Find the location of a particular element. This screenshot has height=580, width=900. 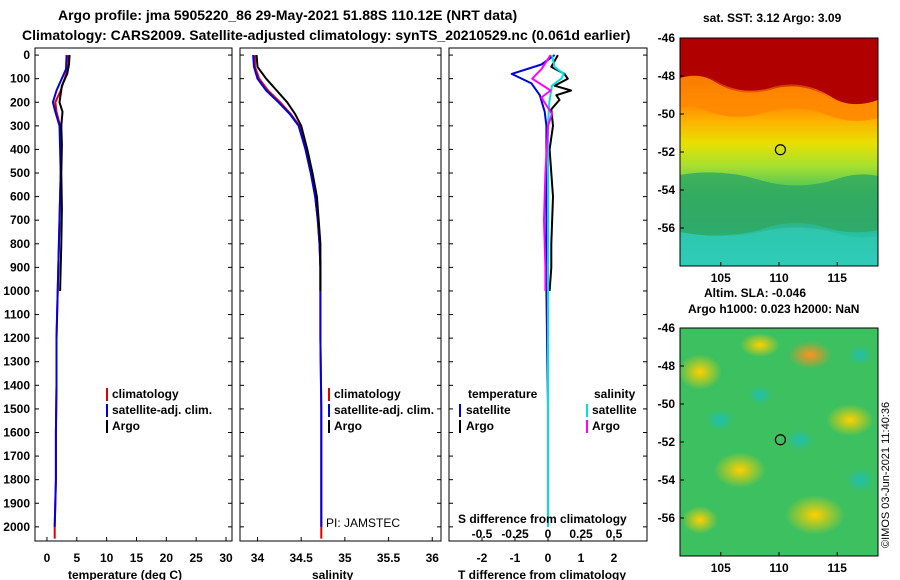

depth-tick-label: 200 is located at coordinates (20, 102).